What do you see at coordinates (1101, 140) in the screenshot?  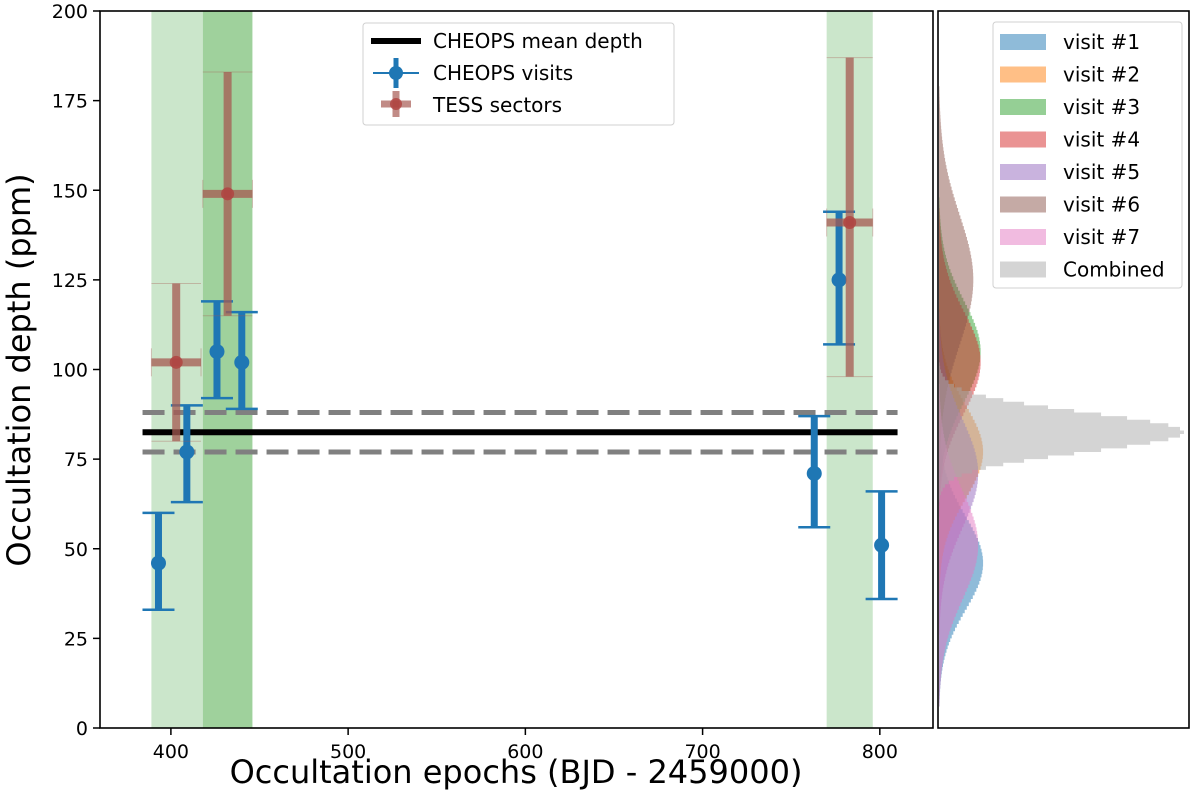 I see `histogram-legend-label-4: visit #4` at bounding box center [1101, 140].